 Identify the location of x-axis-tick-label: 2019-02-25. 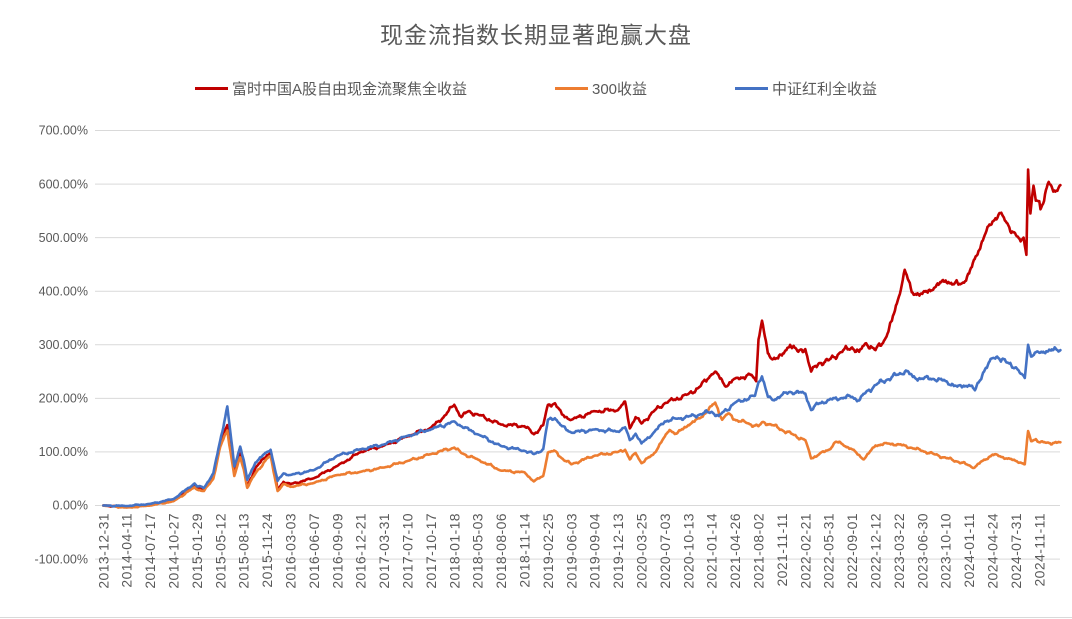
(548, 551).